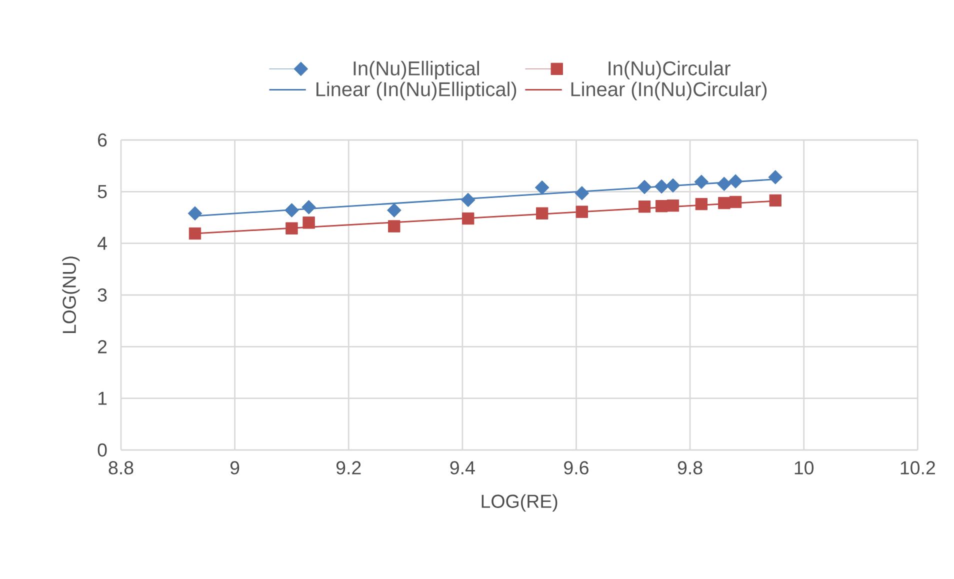 The image size is (954, 579). What do you see at coordinates (102, 140) in the screenshot?
I see `y-tick-label: 6` at bounding box center [102, 140].